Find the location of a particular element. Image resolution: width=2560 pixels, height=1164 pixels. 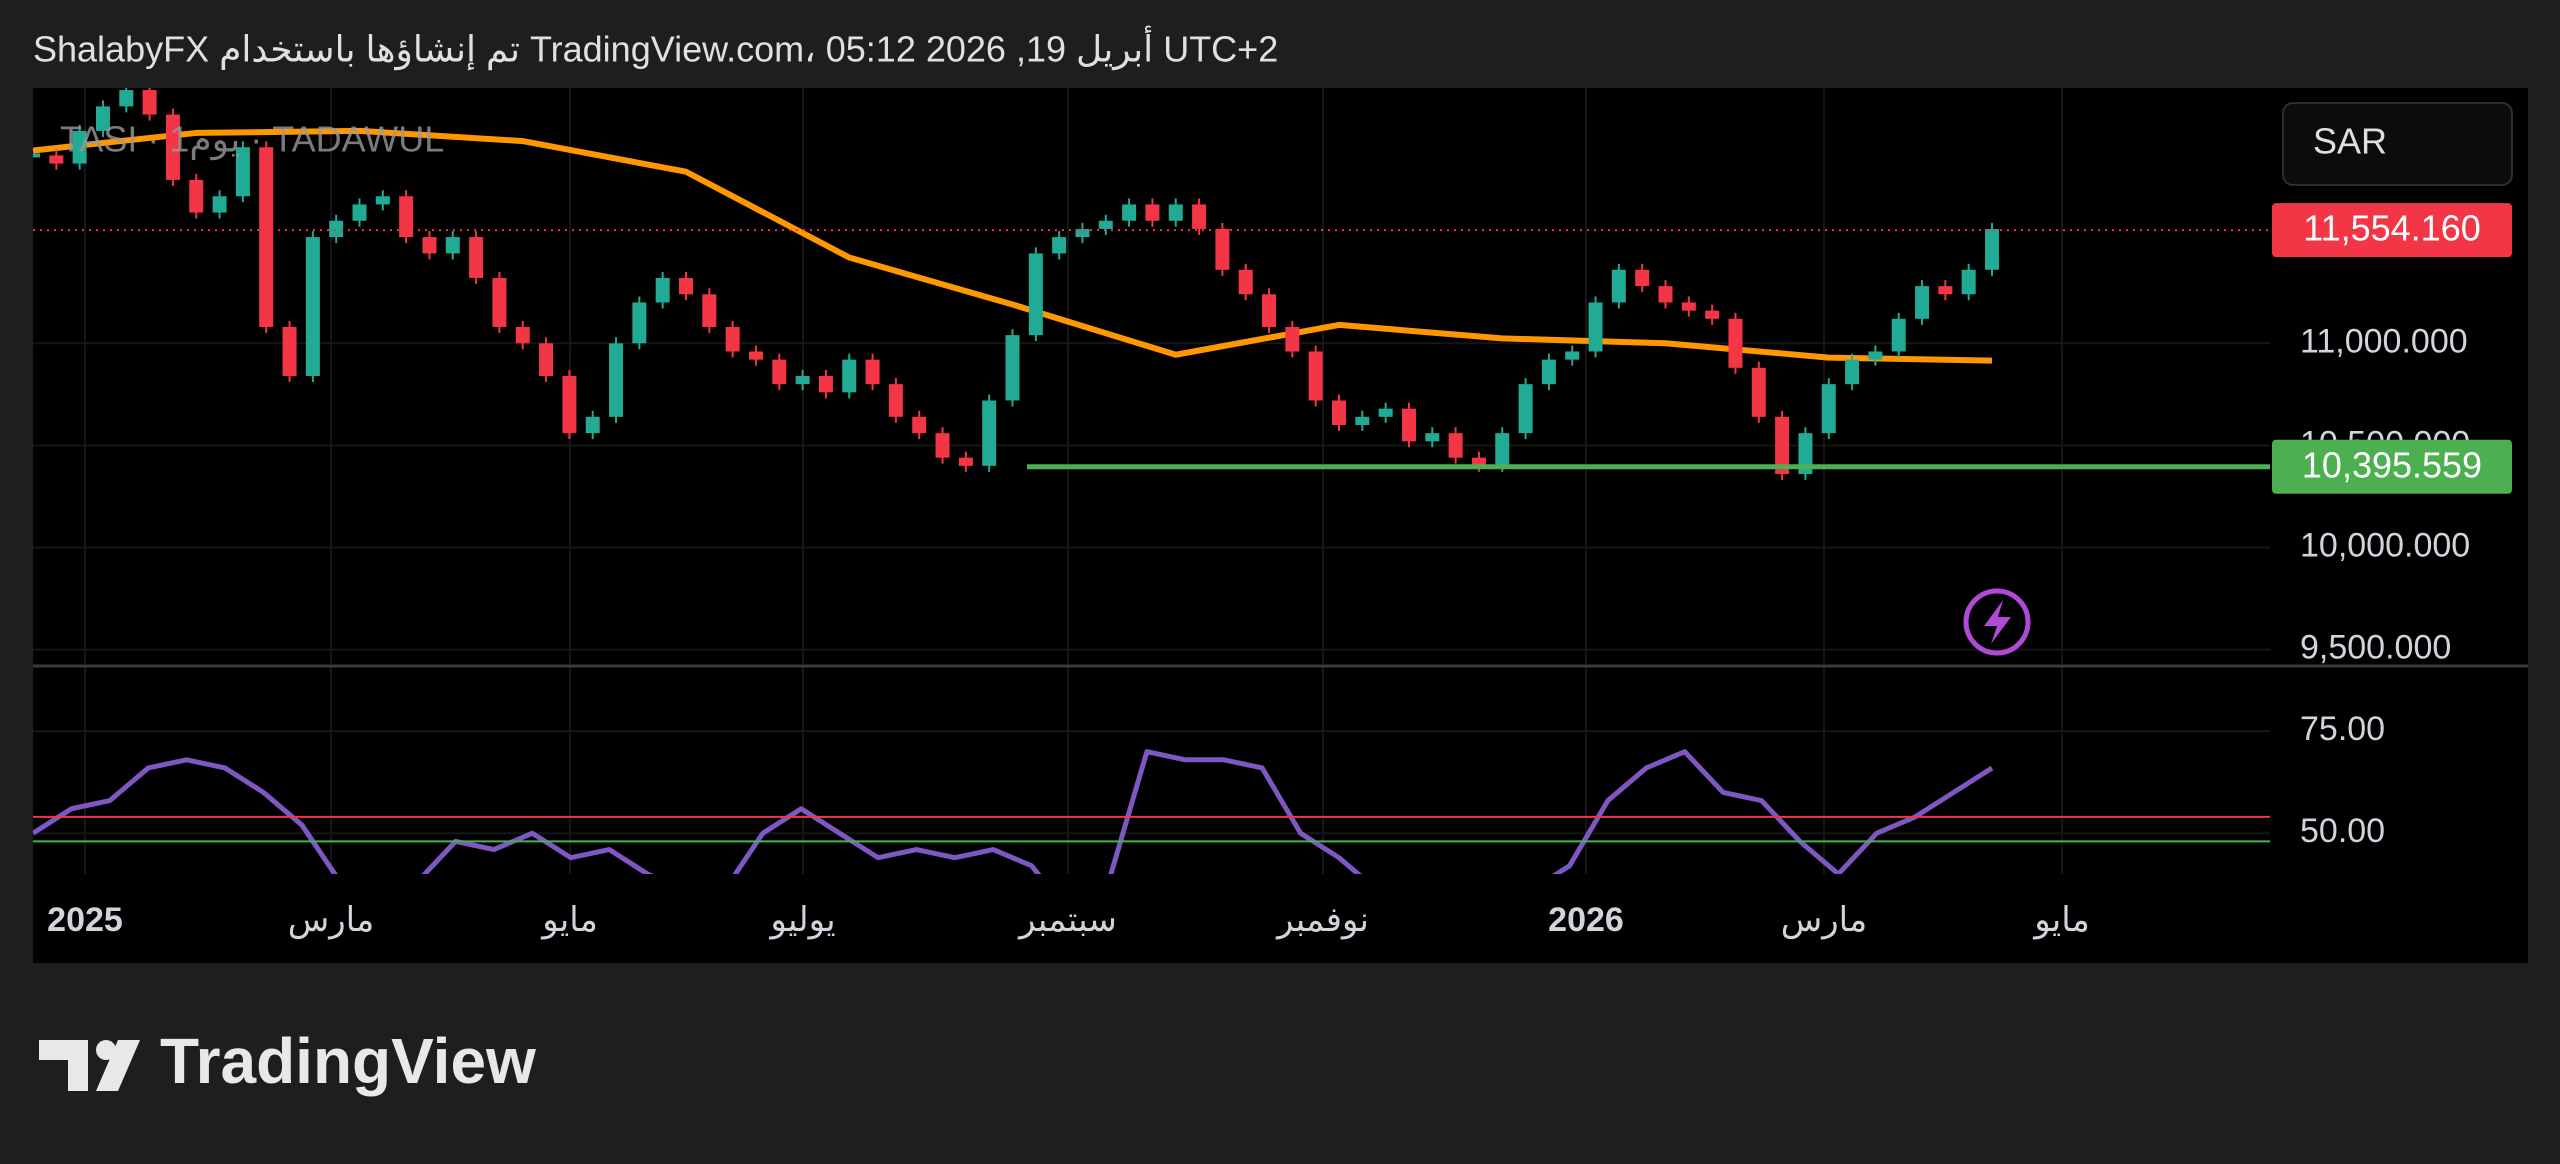

rsi-tick-label: 75.00 is located at coordinates (2342, 729).